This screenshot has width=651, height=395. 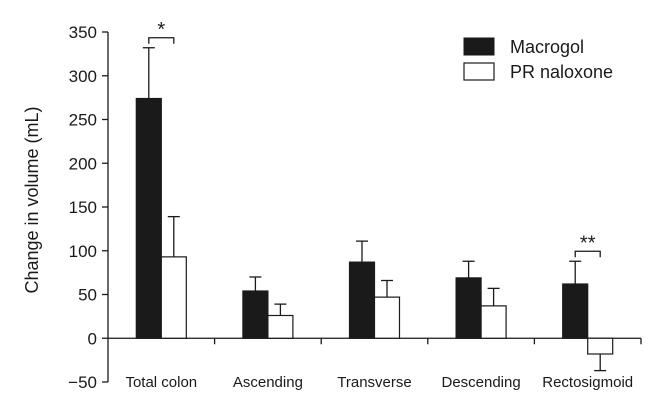 I want to click on significance-label: *, so click(x=161, y=30).